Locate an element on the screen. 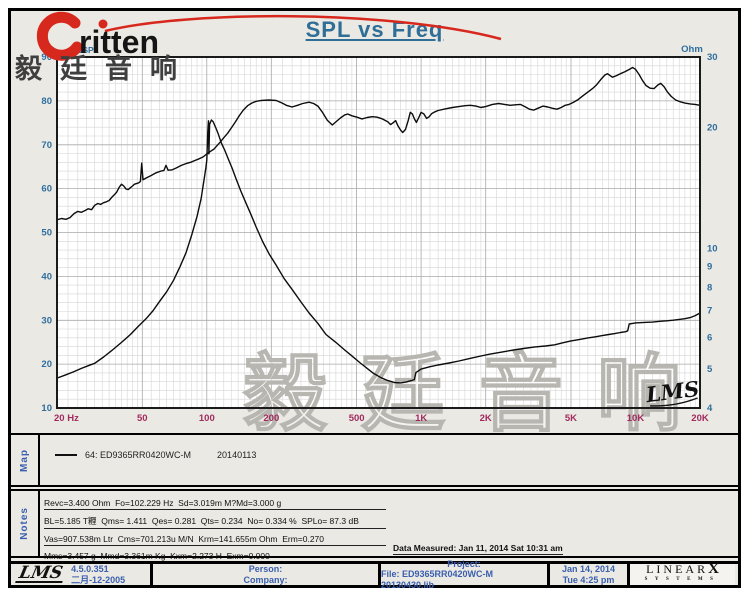 The width and height of the screenshot is (750, 600). svg-text: 20 Hz is located at coordinates (66, 418).